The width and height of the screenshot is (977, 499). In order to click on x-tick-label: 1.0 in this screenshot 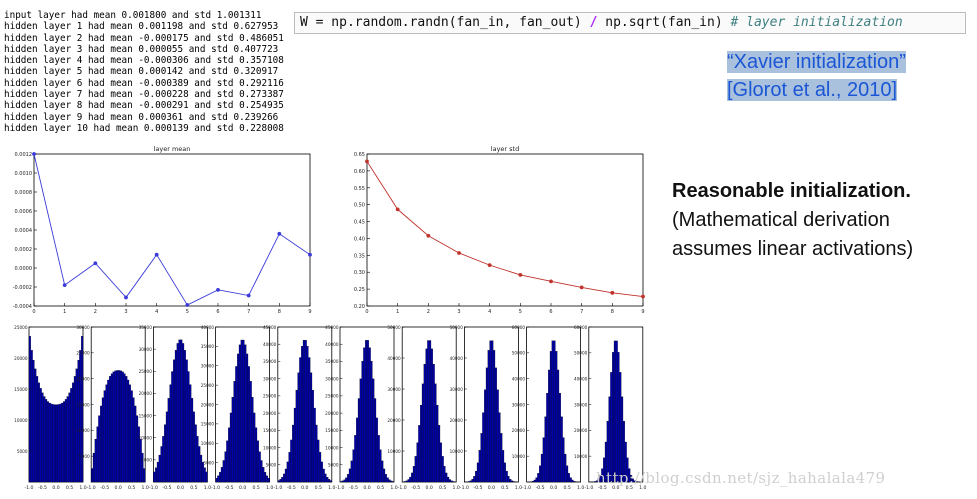, I will do `click(580, 488)`.